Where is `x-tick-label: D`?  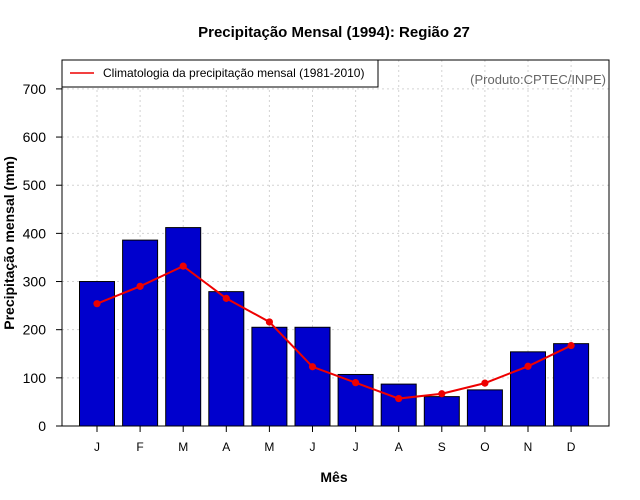 x-tick-label: D is located at coordinates (571, 447).